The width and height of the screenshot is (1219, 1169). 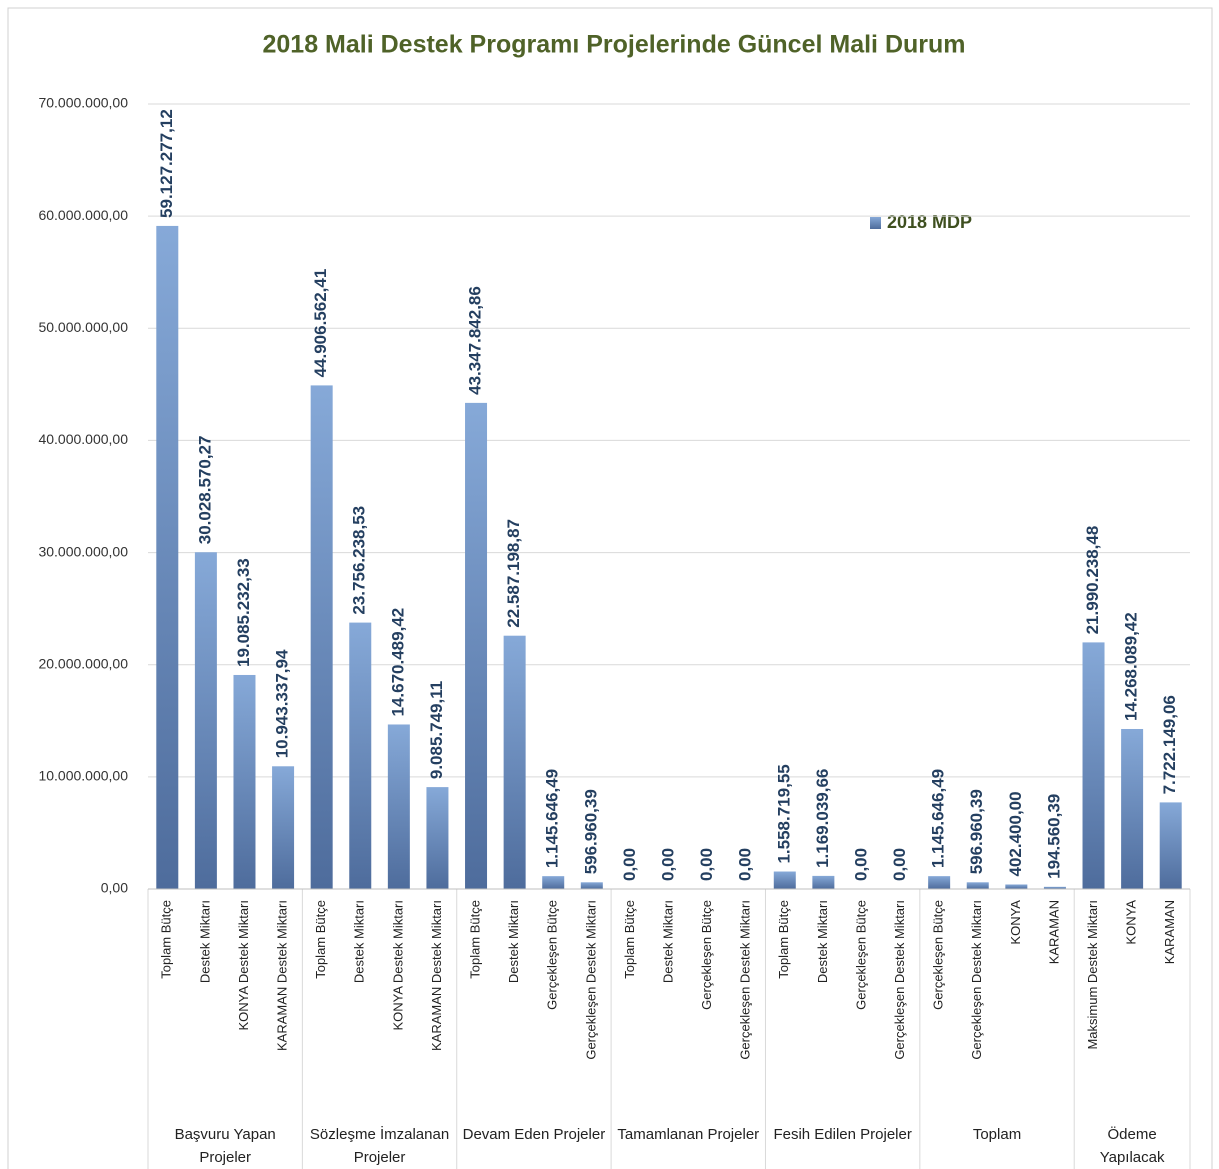 I want to click on x-tick-label: Maksimum Destek Miktarı, so click(x=1092, y=975).